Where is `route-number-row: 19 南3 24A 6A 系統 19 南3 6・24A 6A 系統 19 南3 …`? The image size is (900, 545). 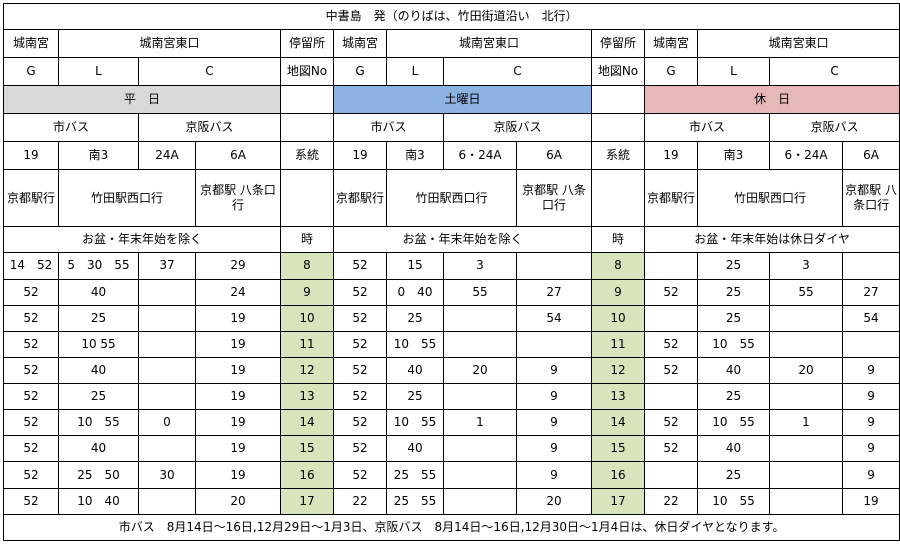
route-number-row: 19 南3 24A 6A 系統 19 南3 6・24A 6A 系統 19 南3 … is located at coordinates (451, 155).